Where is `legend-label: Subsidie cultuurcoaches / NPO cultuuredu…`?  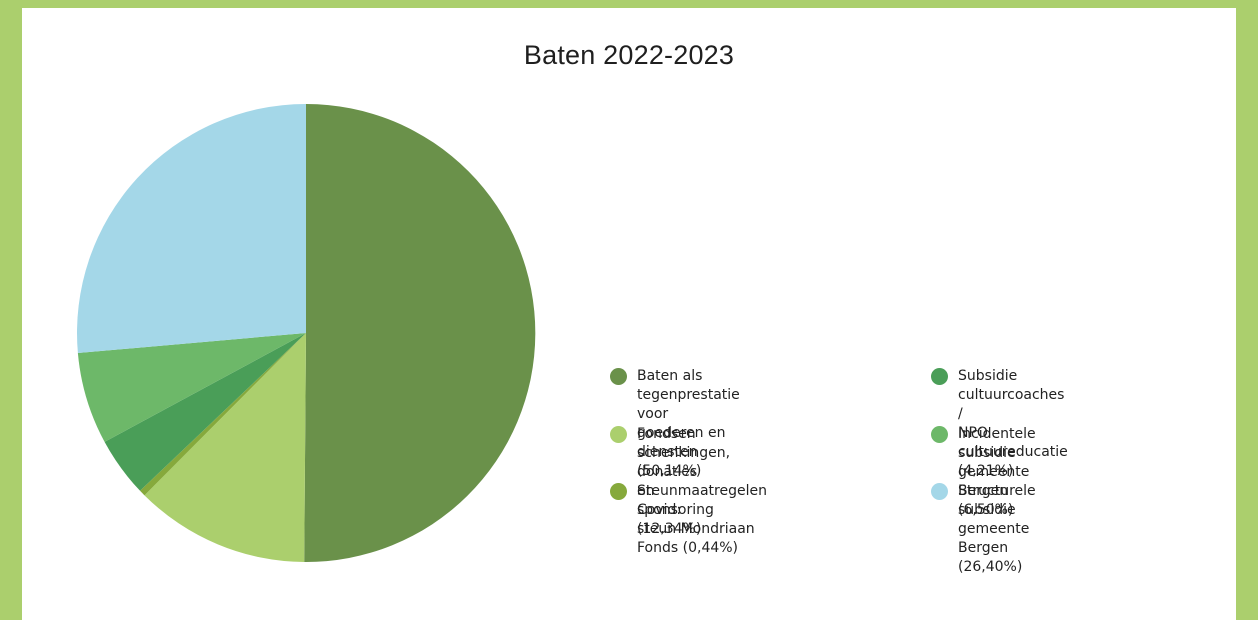
legend-label: Subsidie cultuurcoaches / NPO cultuuredu… is located at coordinates (1013, 423).